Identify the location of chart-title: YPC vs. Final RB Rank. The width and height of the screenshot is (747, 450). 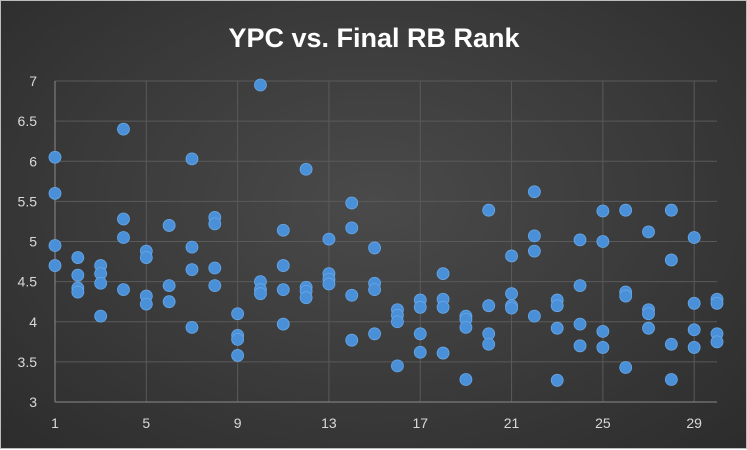
(374, 38).